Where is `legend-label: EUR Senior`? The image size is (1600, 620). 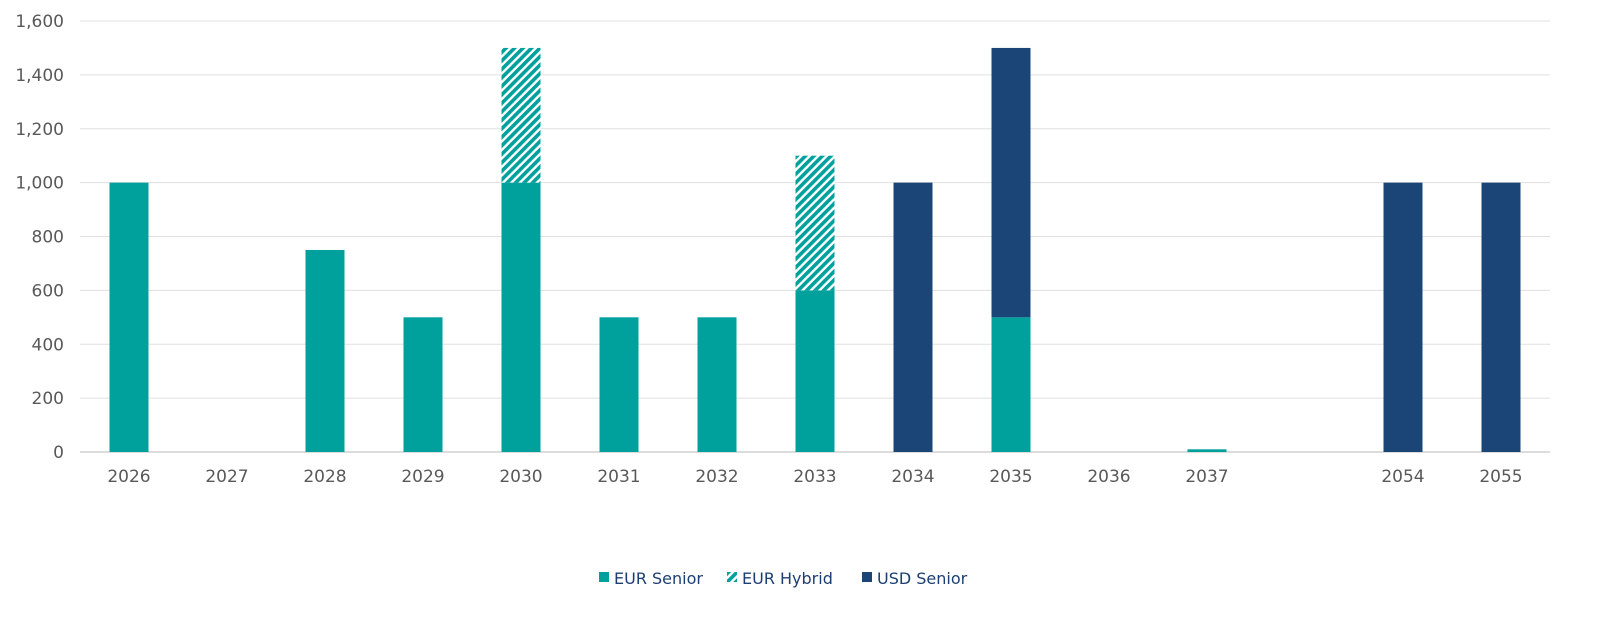
legend-label: EUR Senior is located at coordinates (658, 578).